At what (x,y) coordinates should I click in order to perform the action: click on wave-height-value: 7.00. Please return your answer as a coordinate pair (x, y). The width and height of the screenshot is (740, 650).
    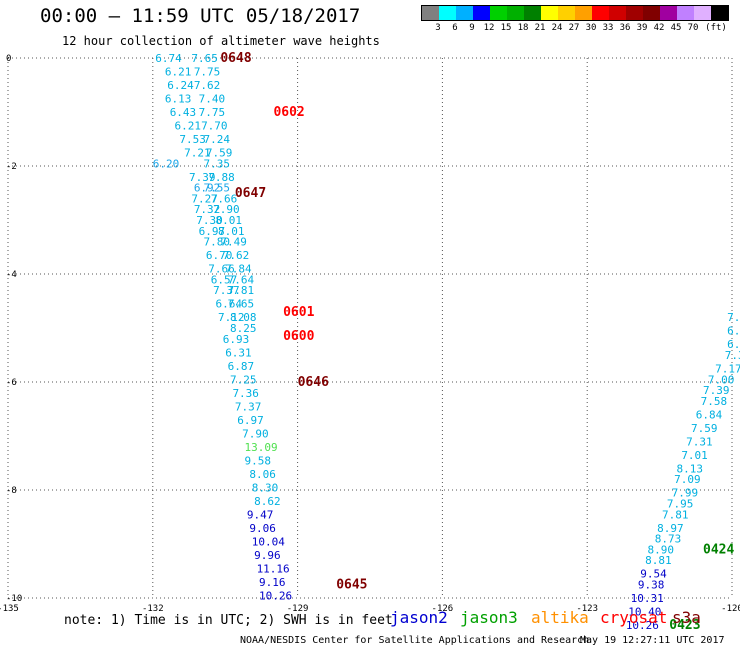
    Looking at the image, I should click on (721, 379).